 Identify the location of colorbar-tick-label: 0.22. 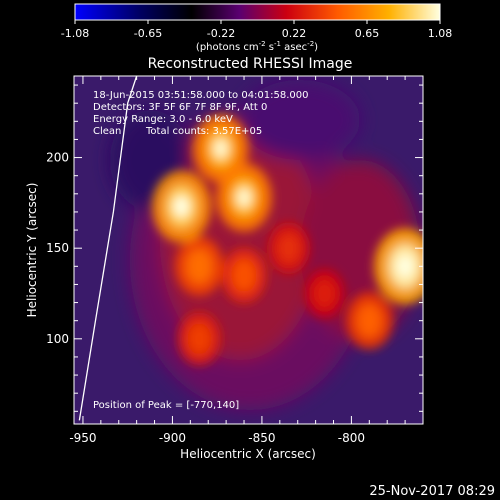
(294, 33).